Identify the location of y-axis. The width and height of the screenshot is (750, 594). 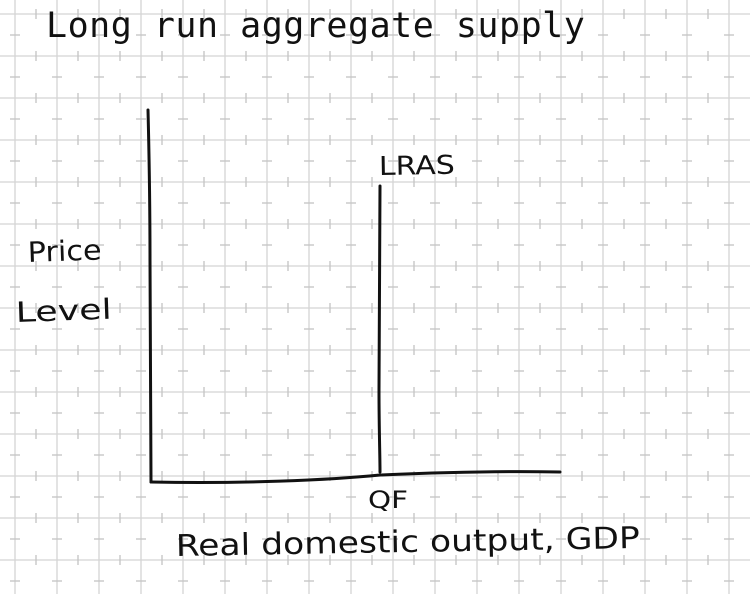
(149, 296).